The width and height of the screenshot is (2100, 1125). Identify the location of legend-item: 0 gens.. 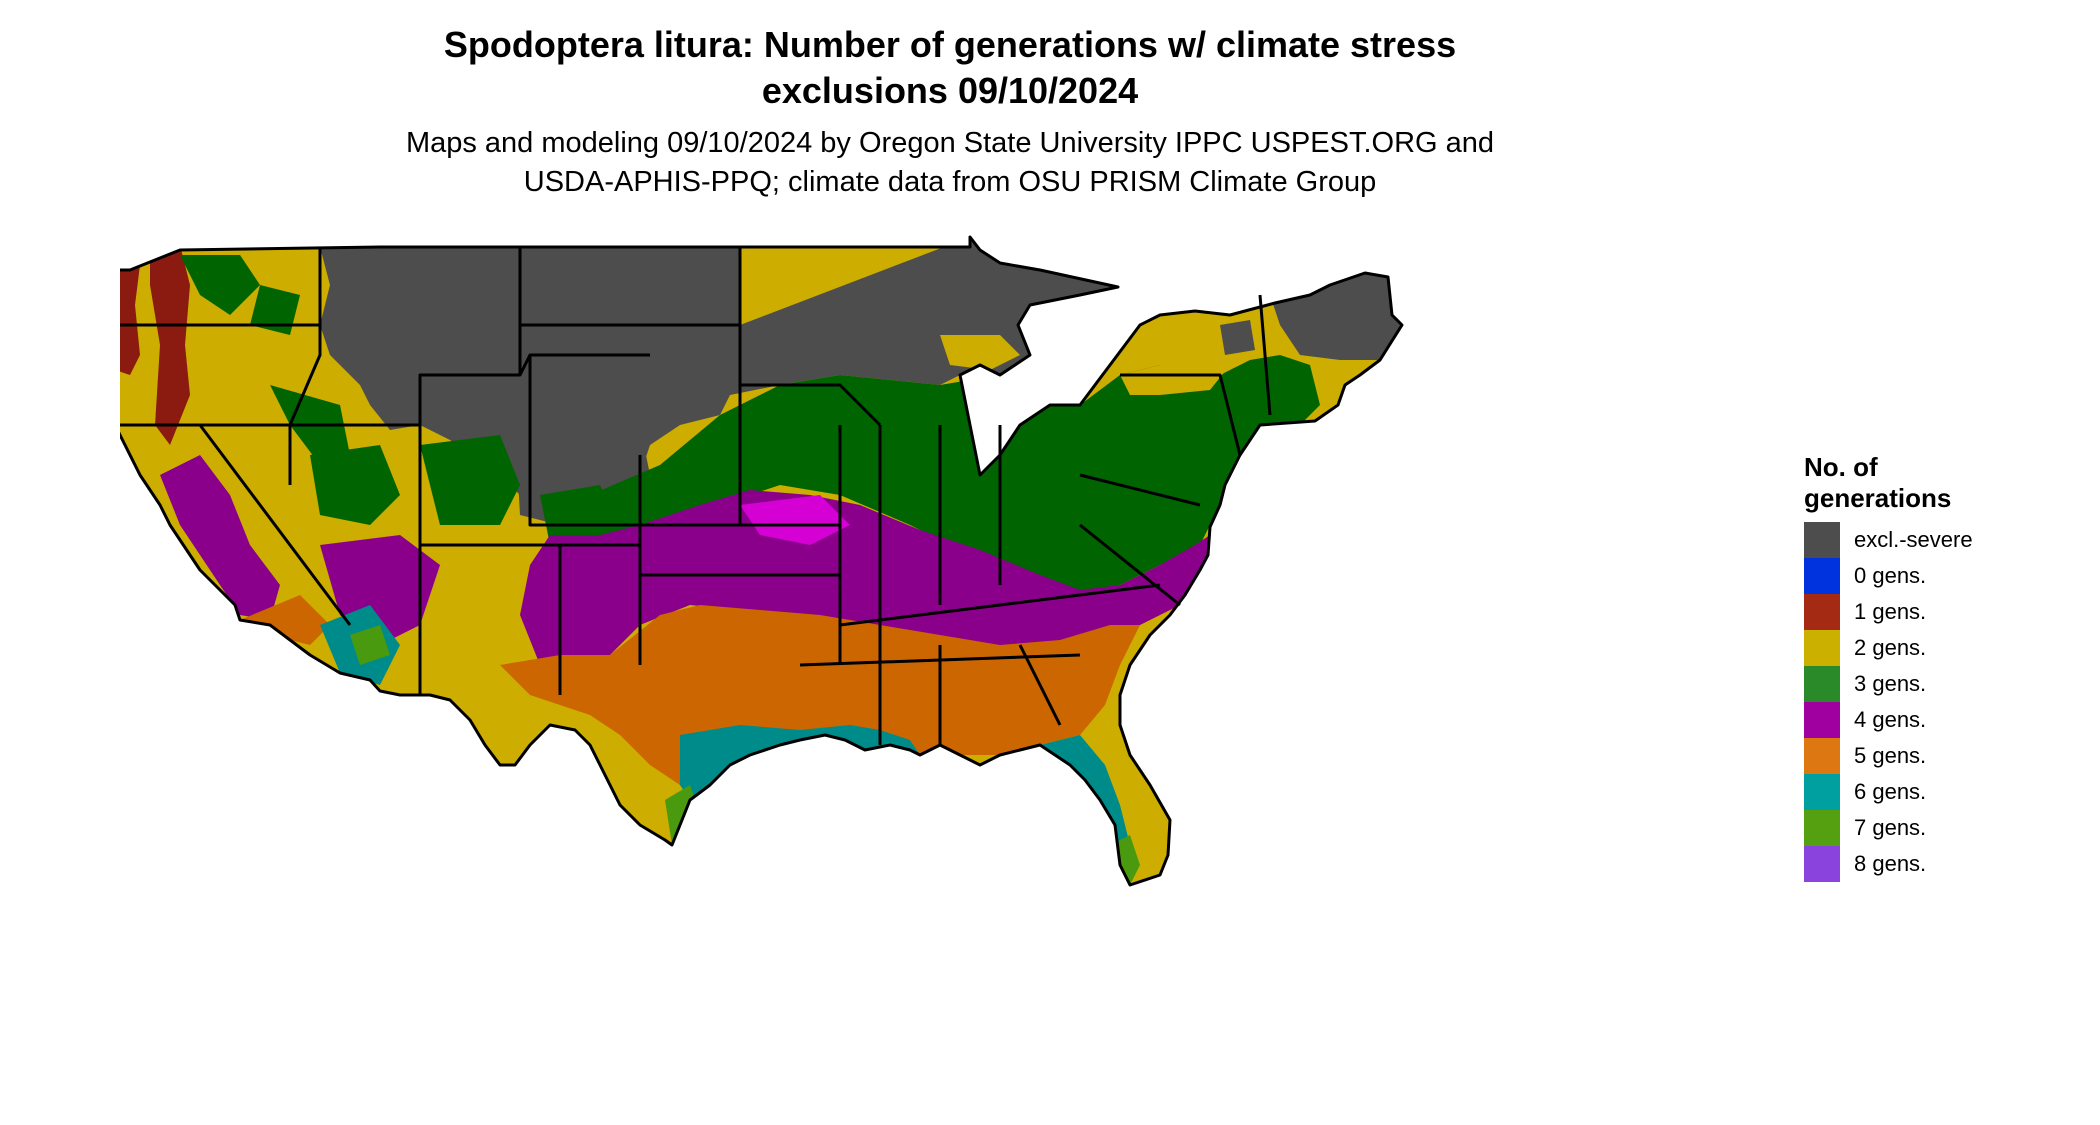
(1888, 576).